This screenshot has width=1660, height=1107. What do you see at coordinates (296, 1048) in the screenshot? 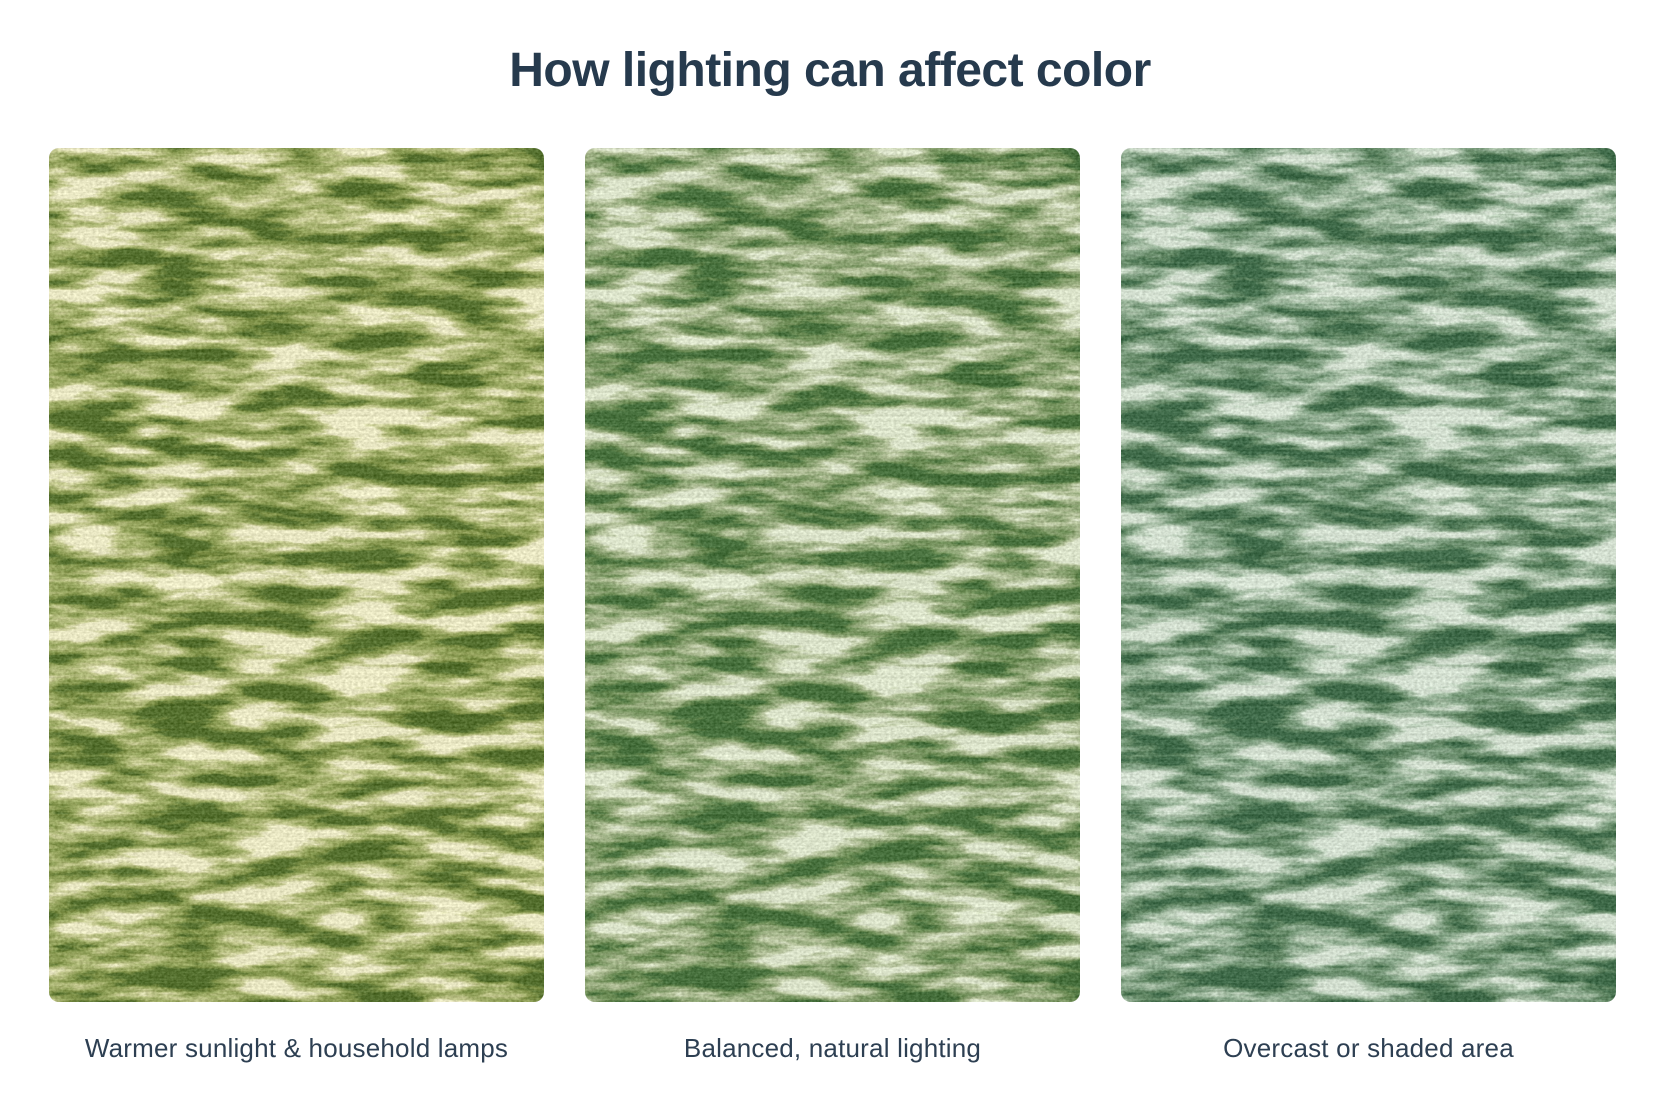
I see `rug-caption-warm: Warmer sunlight & household lamps` at bounding box center [296, 1048].